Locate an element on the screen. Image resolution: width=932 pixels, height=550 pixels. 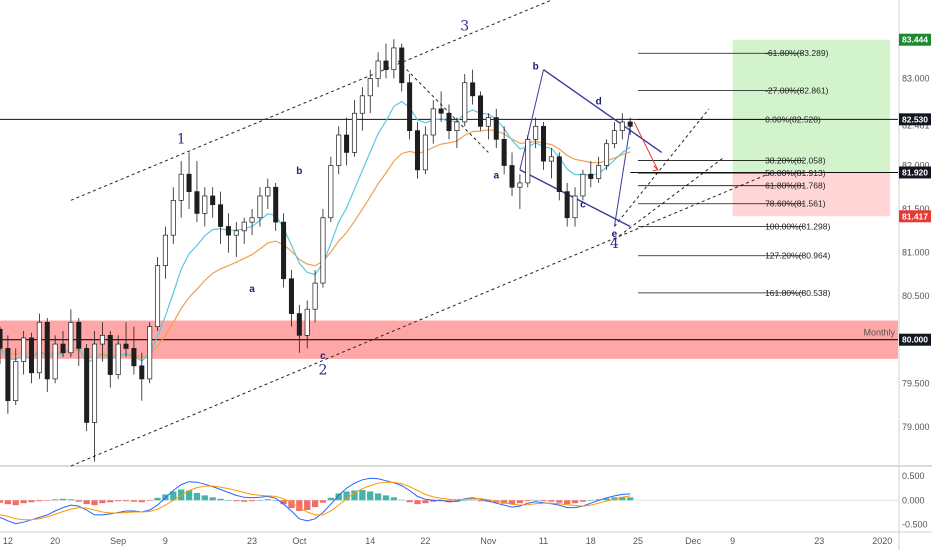
time-tick-label: Oct is located at coordinates (299, 541).